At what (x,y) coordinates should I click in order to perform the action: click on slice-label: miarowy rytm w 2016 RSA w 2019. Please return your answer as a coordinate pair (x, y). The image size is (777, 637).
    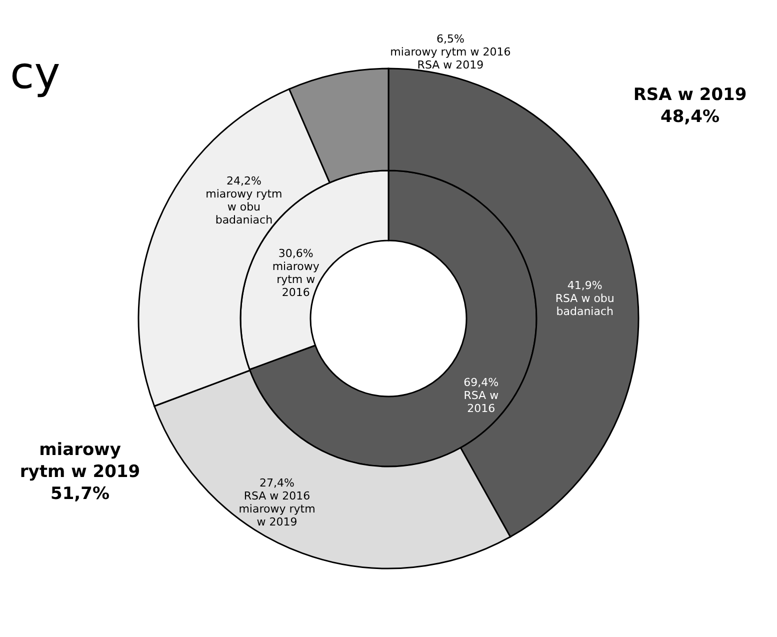
    Looking at the image, I should click on (450, 58).